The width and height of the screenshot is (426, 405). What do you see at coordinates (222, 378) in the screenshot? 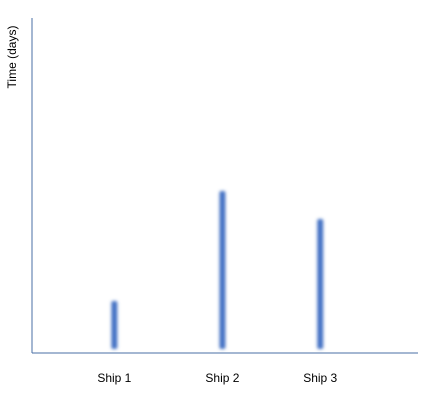
I see `x-tick-label: Ship 2` at bounding box center [222, 378].